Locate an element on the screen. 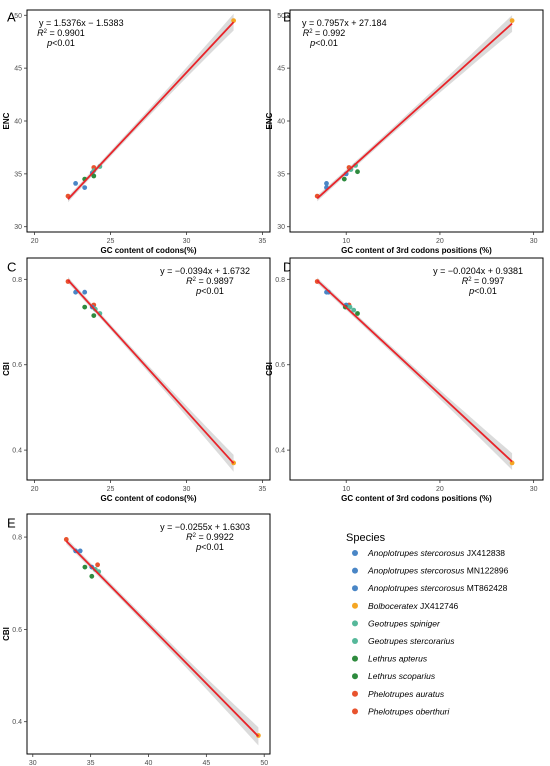  legend-label: Anoplotrupes stercorosus MN122896 is located at coordinates (438, 571).